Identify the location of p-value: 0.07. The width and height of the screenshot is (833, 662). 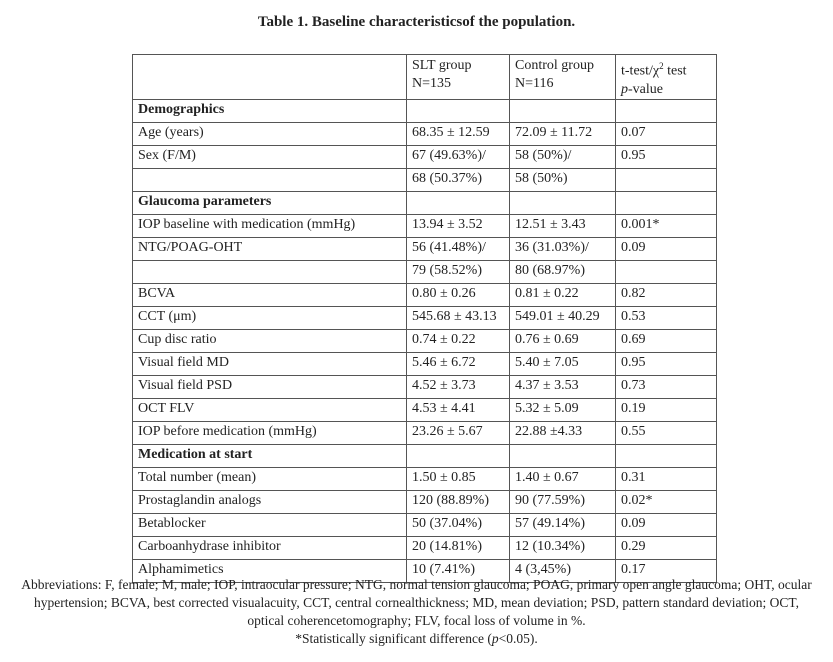
(666, 134).